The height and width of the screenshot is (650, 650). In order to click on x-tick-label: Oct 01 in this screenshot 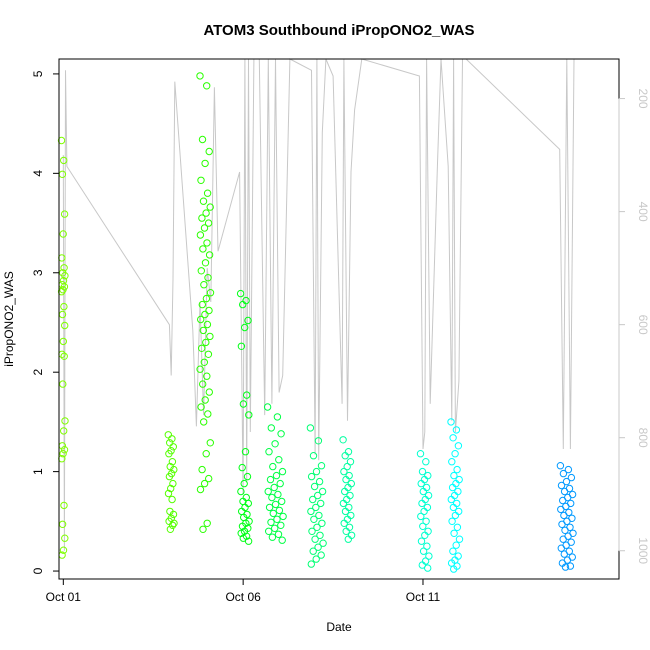, I will do `click(64, 597)`.